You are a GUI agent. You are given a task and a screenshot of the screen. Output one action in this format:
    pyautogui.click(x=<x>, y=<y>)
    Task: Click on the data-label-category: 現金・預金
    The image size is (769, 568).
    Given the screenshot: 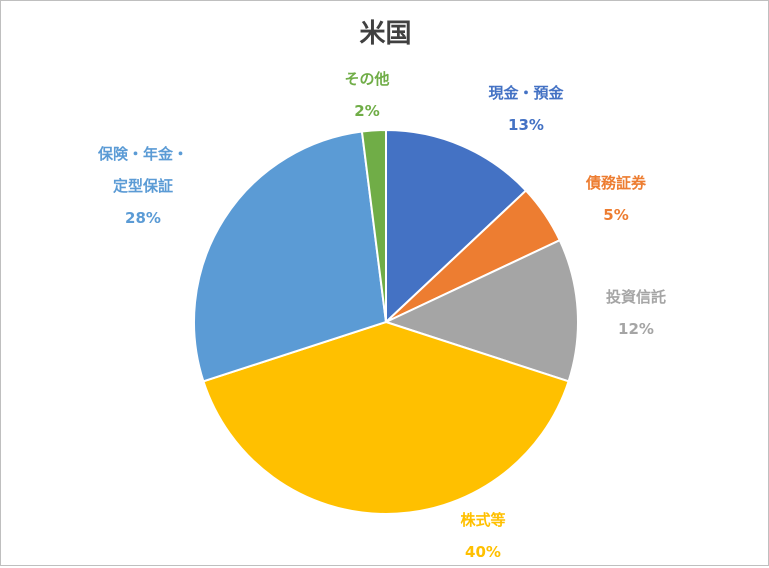 What is the action you would take?
    pyautogui.click(x=526, y=93)
    